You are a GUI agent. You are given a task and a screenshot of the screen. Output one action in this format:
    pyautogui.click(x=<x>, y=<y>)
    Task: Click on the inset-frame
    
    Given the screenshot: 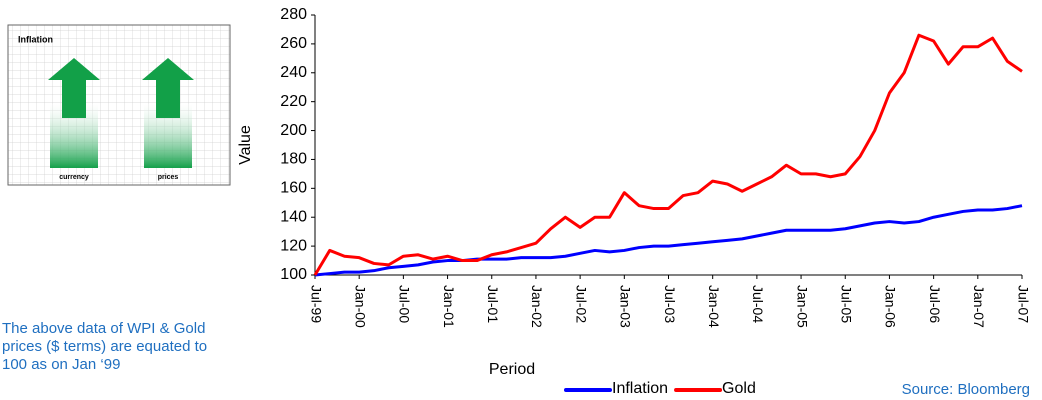 What is the action you would take?
    pyautogui.click(x=119, y=105)
    